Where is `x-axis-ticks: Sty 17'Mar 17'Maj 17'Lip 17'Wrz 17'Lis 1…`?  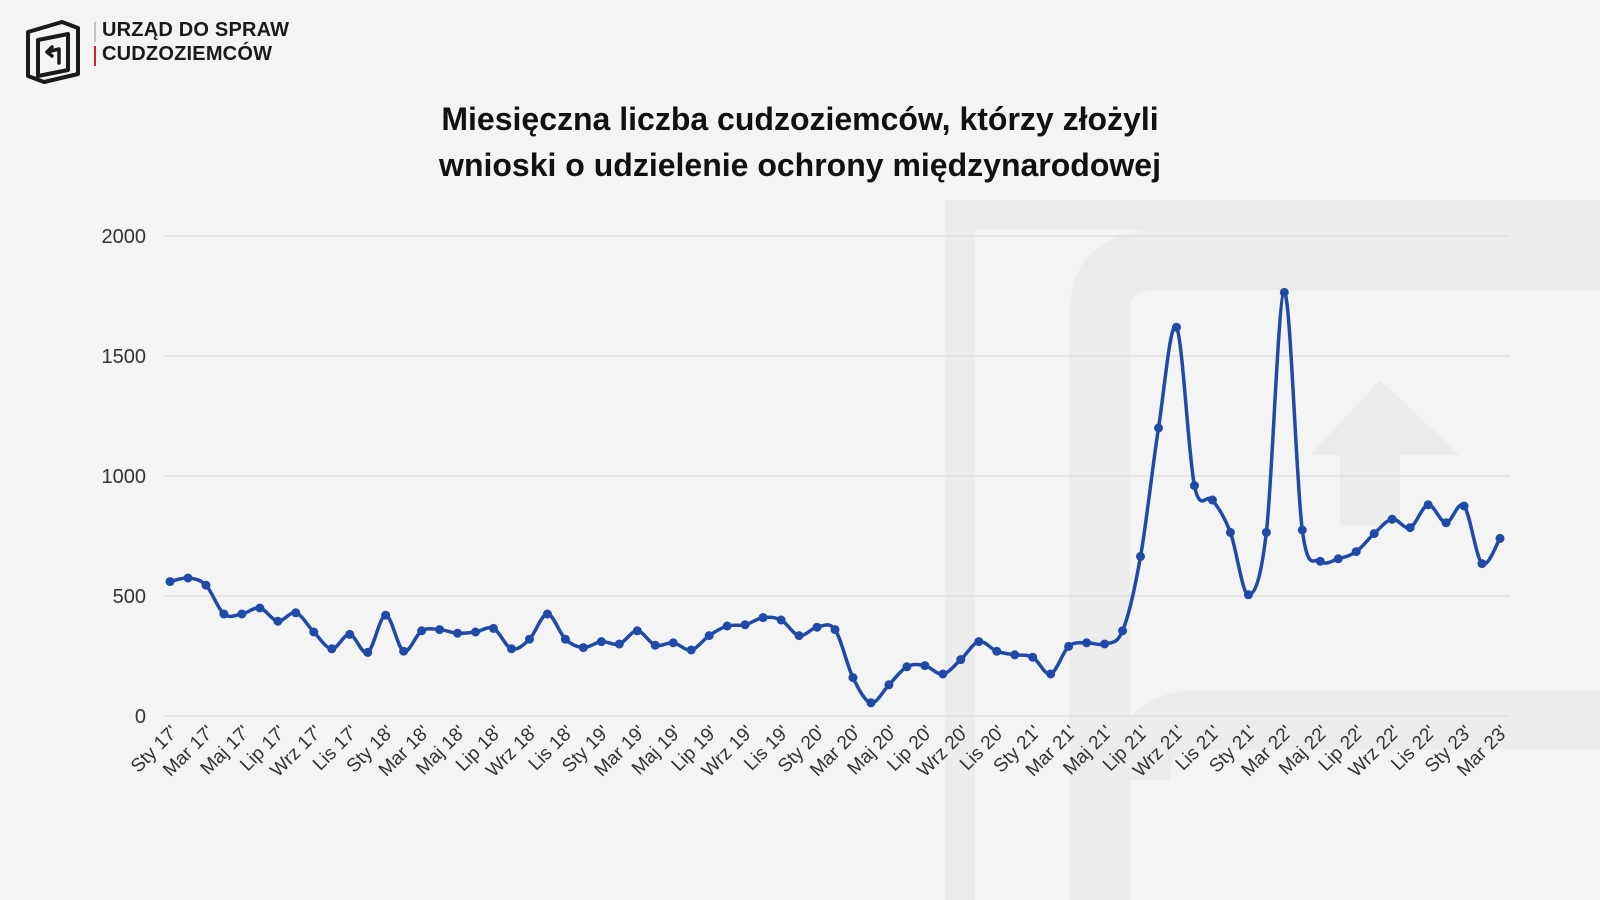 x-axis-ticks: Sty 17'Mar 17'Maj 17'Lip 17'Wrz 17'Lis 1… is located at coordinates (820, 752).